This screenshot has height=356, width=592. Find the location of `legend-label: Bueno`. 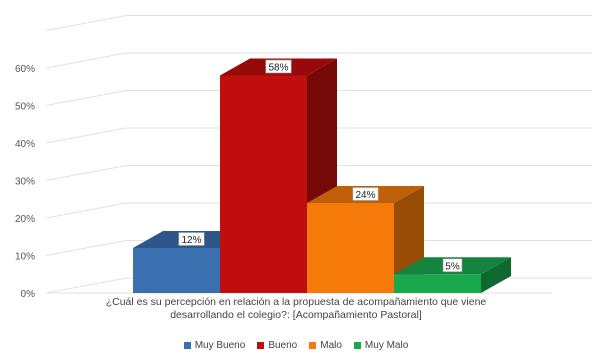

legend-label: Bueno is located at coordinates (283, 345).